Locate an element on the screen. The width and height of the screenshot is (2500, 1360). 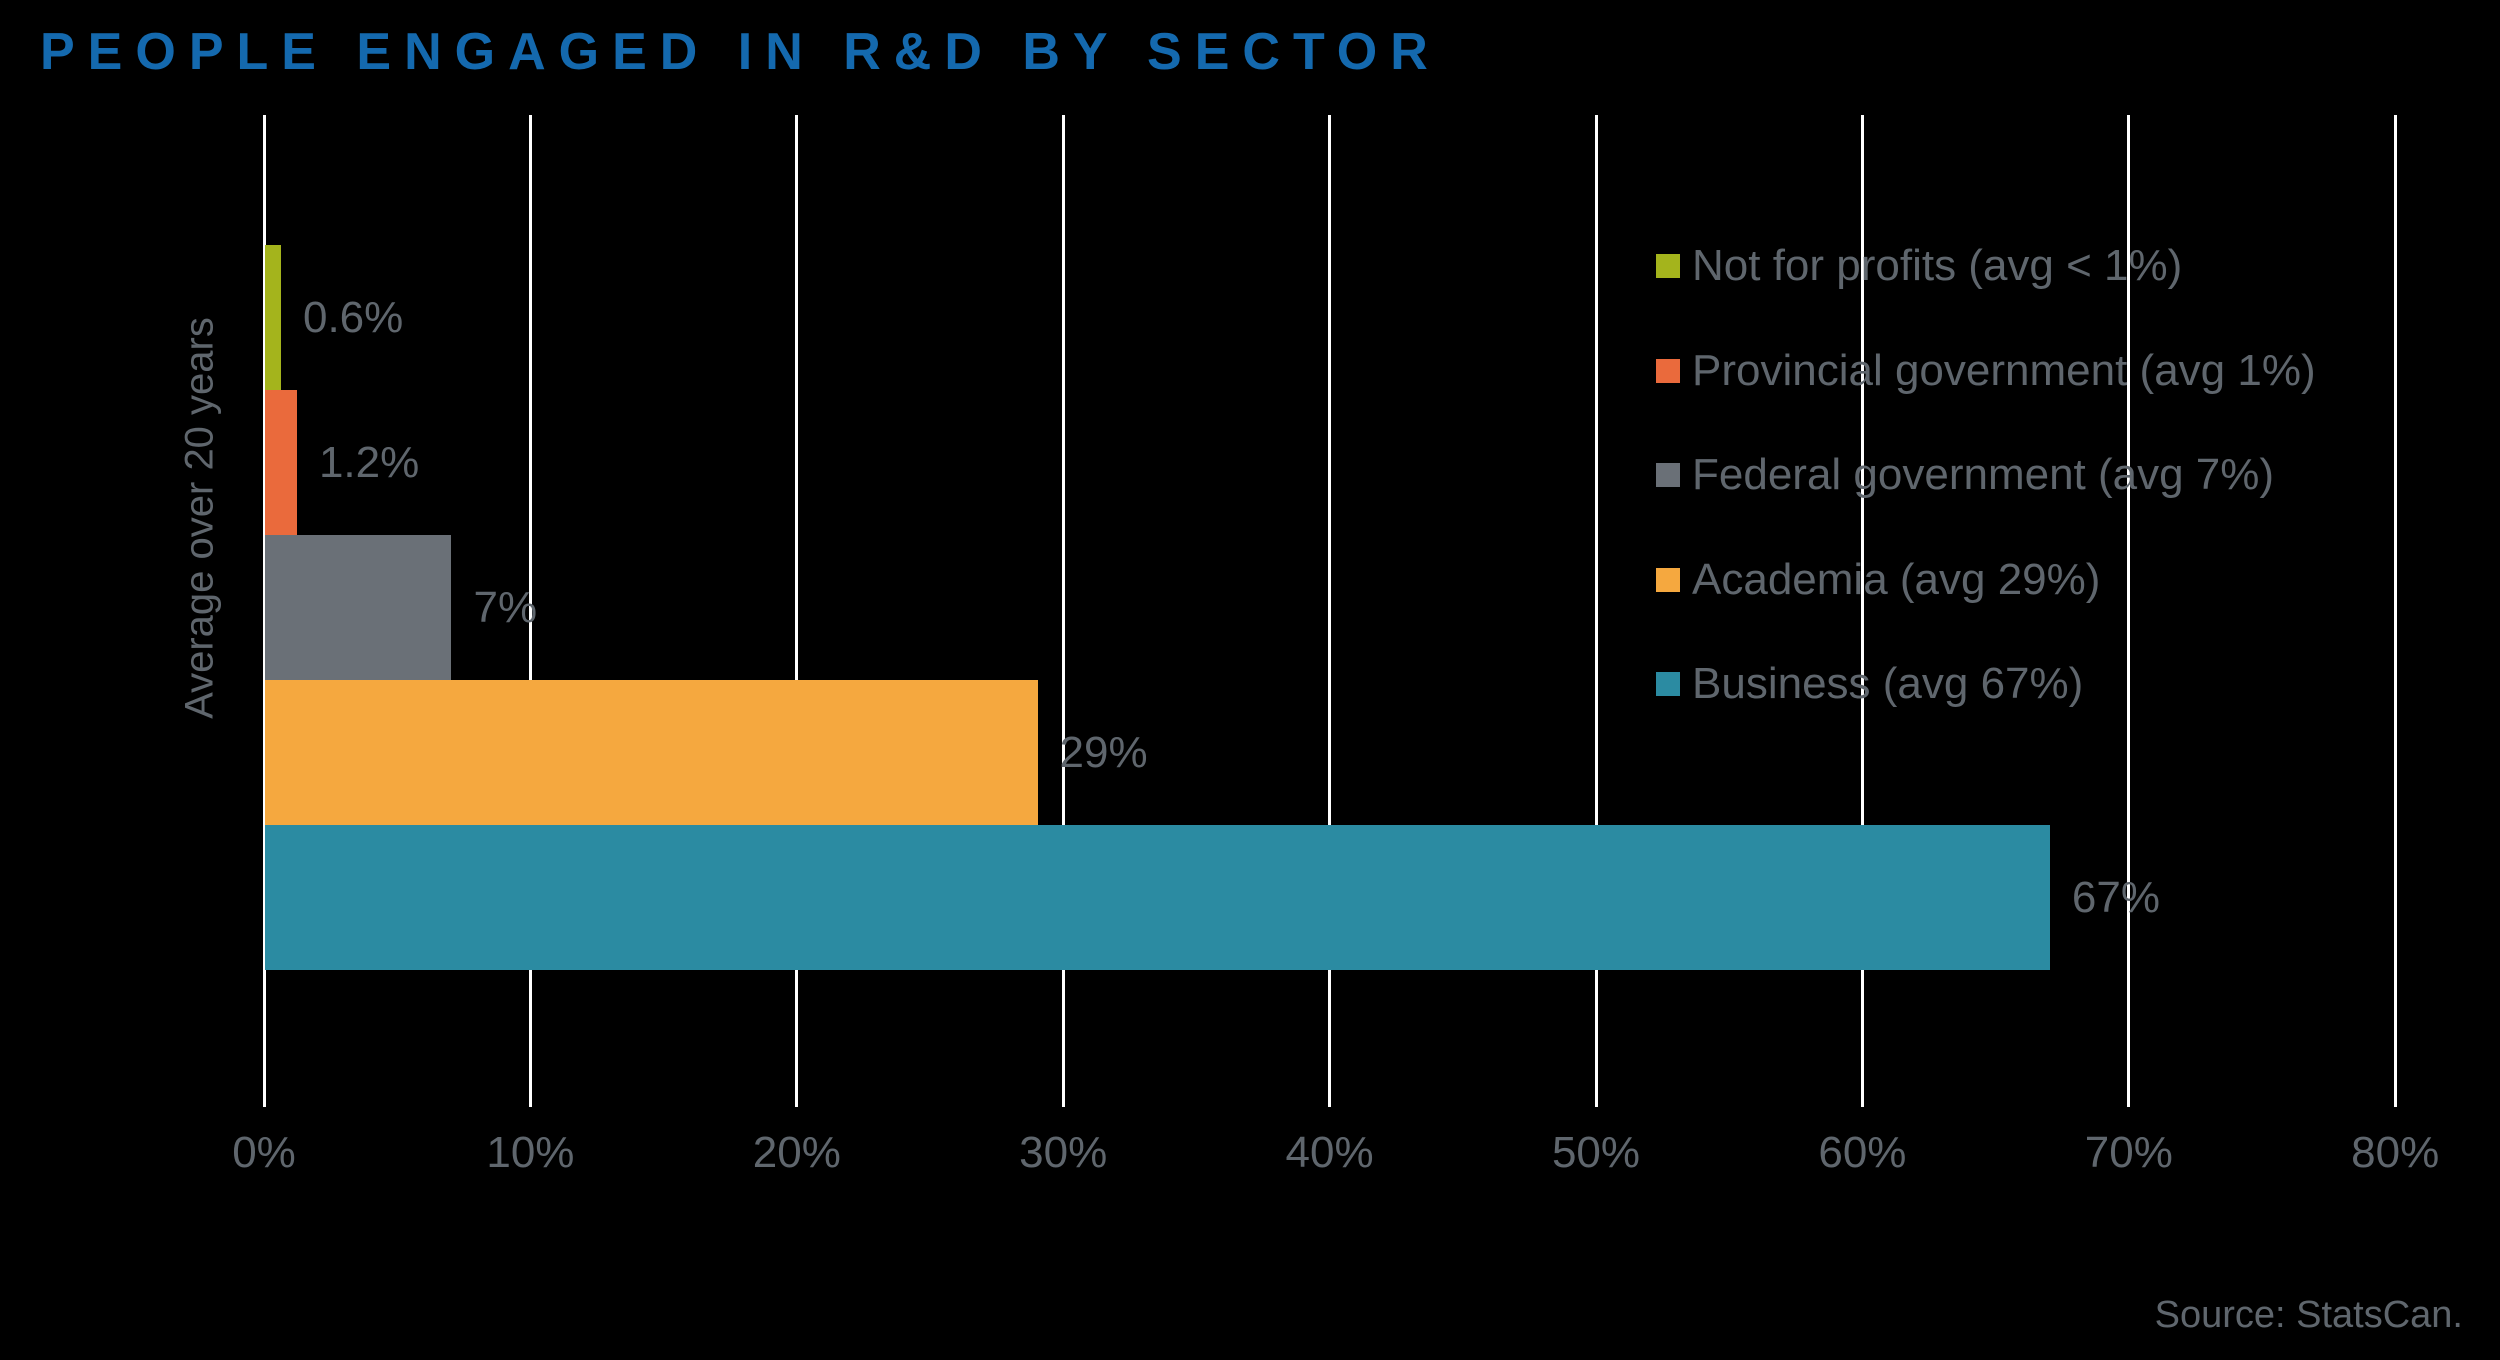
legend-marker-not-for-profits is located at coordinates (1668, 266).